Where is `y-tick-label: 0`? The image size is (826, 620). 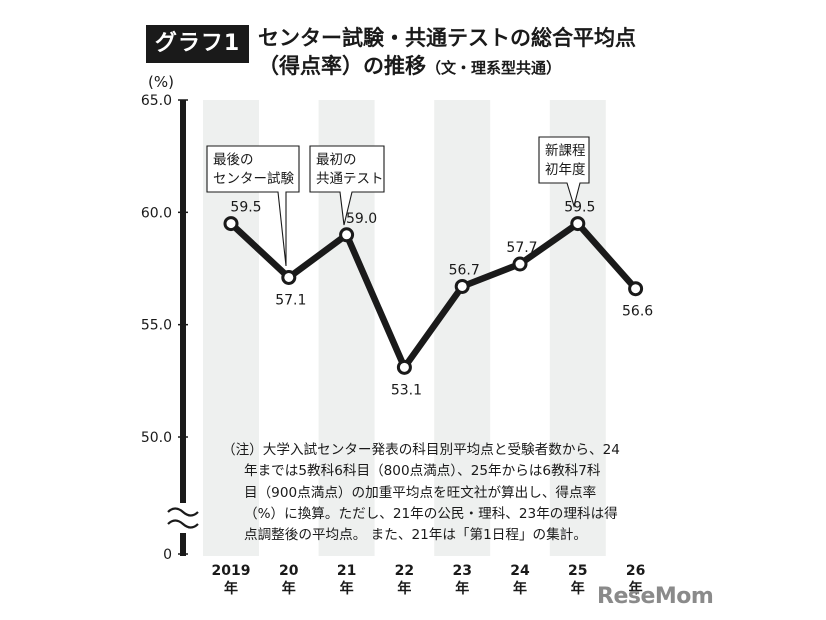
y-tick-label: 0 is located at coordinates (167, 555).